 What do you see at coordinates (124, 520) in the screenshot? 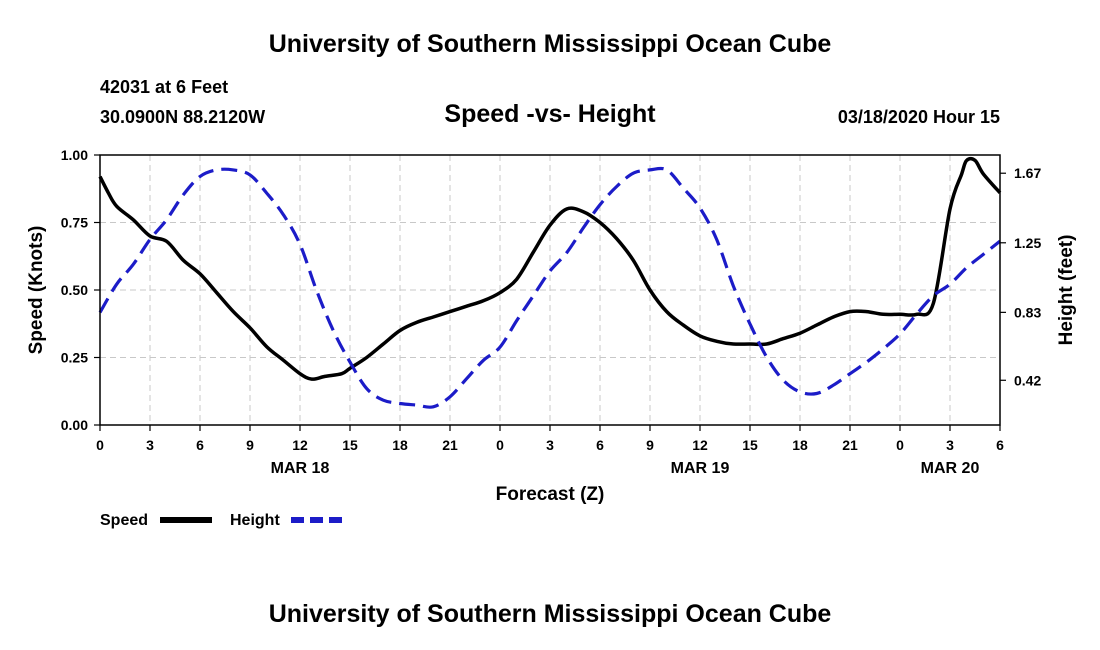
I see `legend-speed-label: Speed` at bounding box center [124, 520].